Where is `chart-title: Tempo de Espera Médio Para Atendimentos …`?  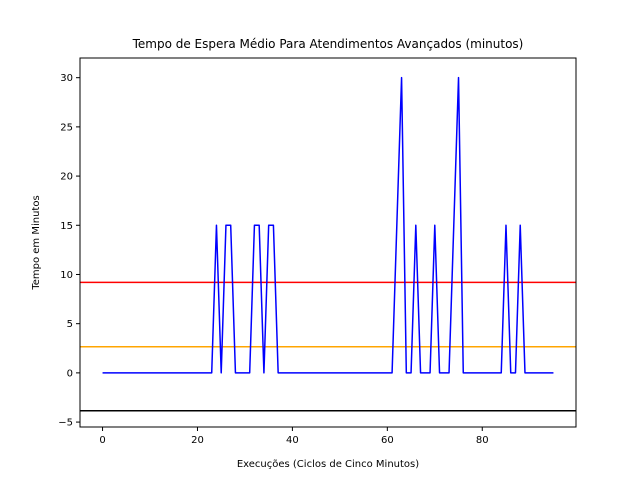
chart-title: Tempo de Espera Médio Para Atendimentos … is located at coordinates (328, 44).